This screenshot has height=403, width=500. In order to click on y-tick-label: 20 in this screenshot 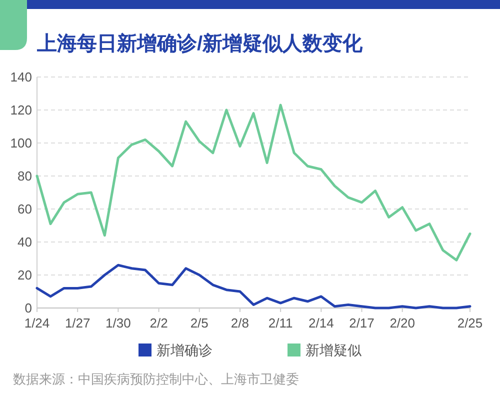, I will do `click(25, 275)`.